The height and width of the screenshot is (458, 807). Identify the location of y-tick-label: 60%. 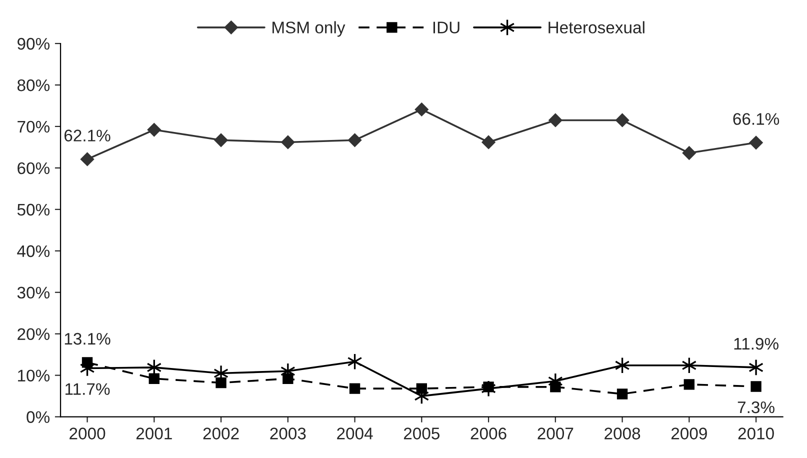
(34, 168).